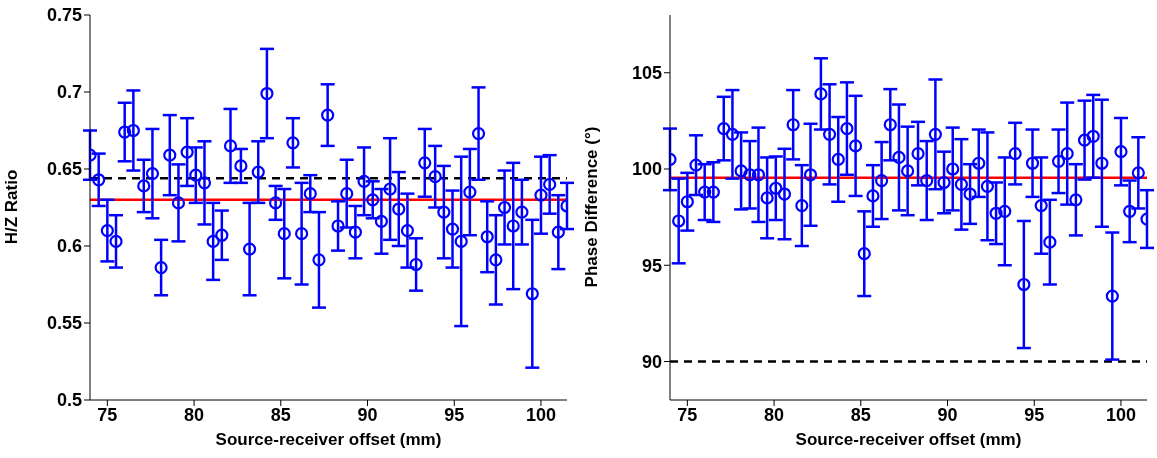 This screenshot has height=458, width=1157. What do you see at coordinates (651, 361) in the screenshot?
I see `y-tick-label: 90` at bounding box center [651, 361].